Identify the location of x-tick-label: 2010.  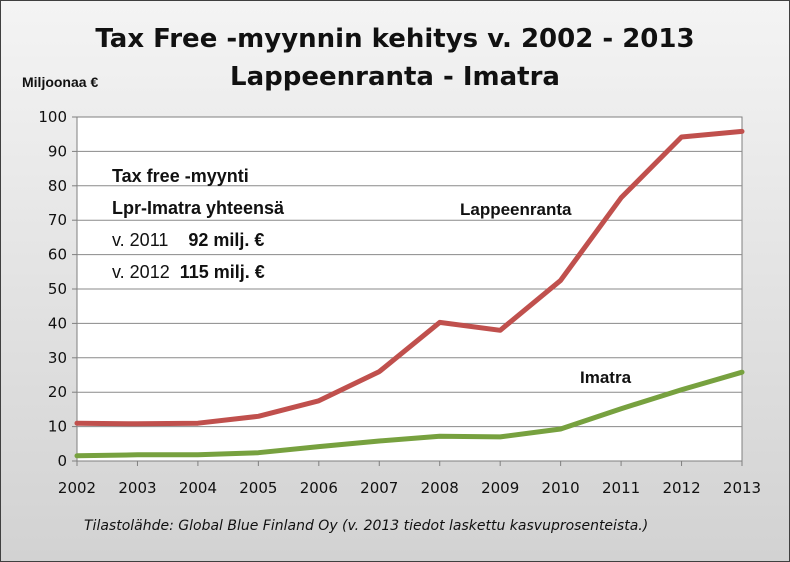
(561, 488).